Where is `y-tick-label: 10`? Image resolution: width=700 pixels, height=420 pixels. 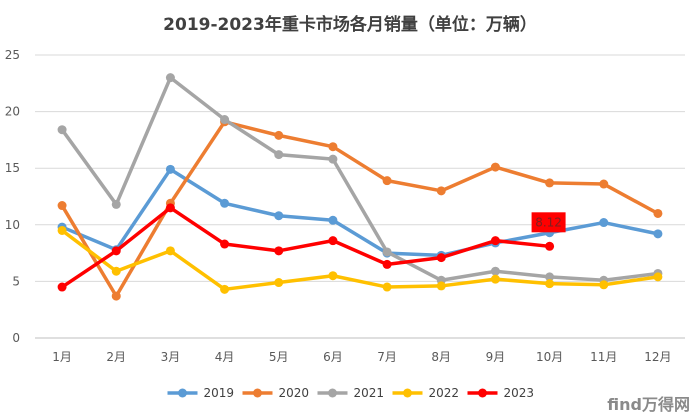 y-tick-label: 10 is located at coordinates (12, 225).